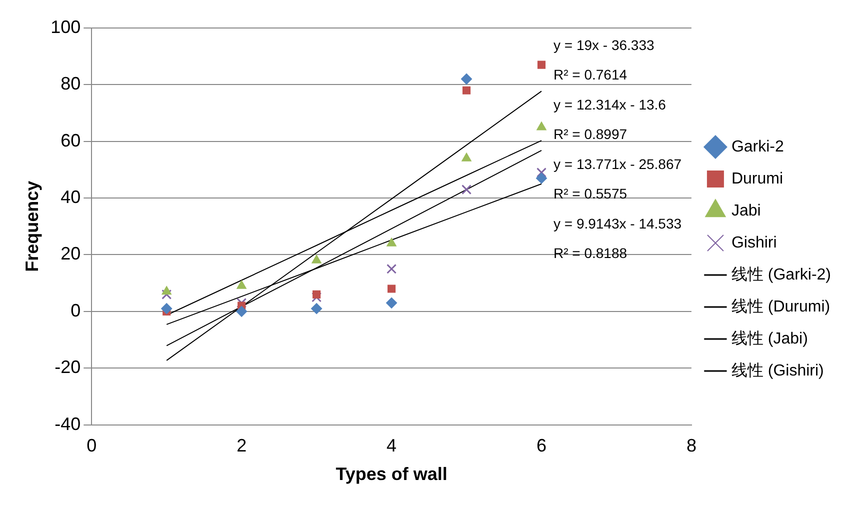  What do you see at coordinates (91, 446) in the screenshot?
I see `x-tick-label: 0` at bounding box center [91, 446].